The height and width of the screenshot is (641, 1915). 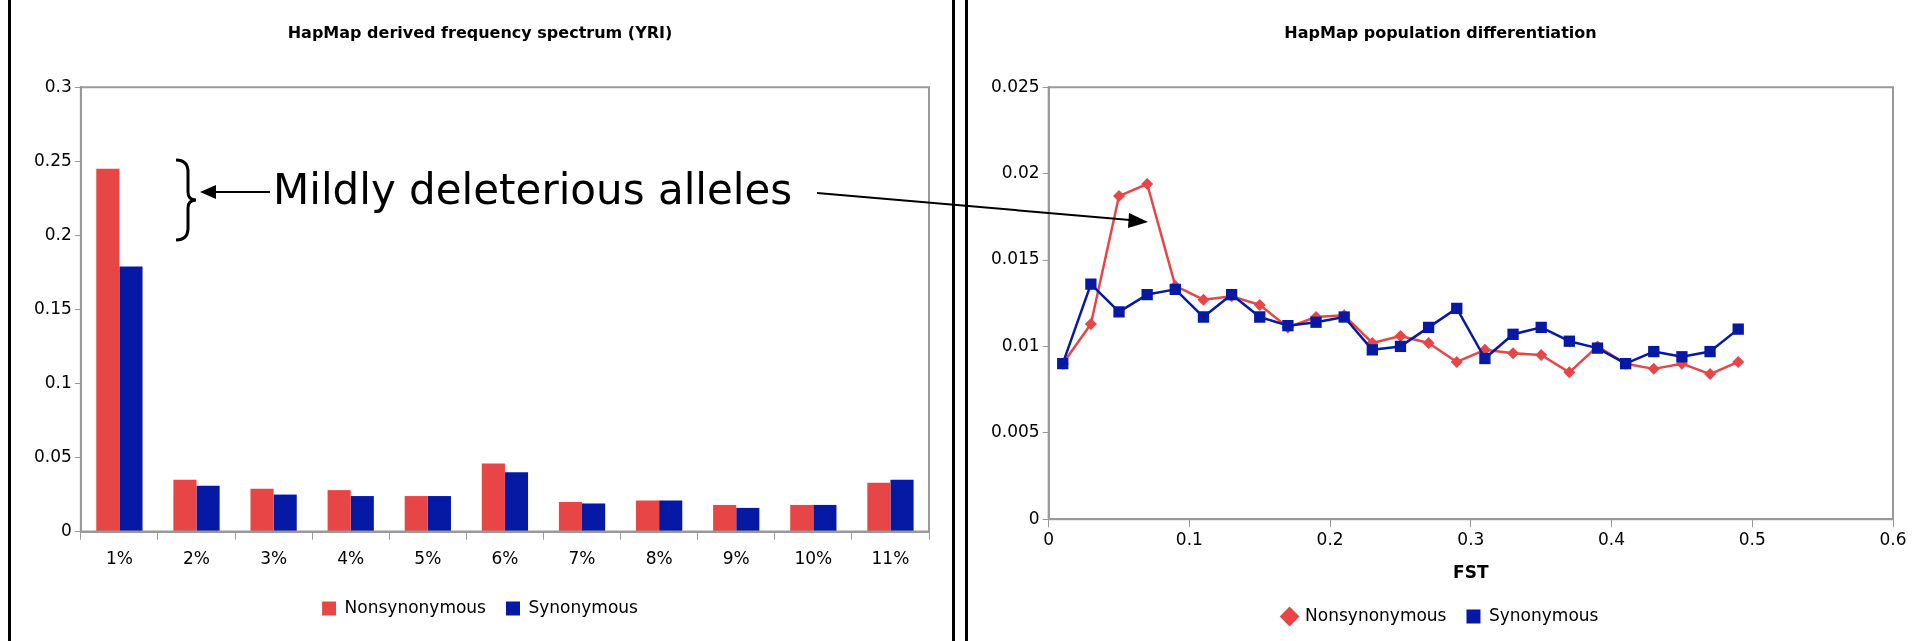 What do you see at coordinates (52, 455) in the screenshot?
I see `y-tick-label: 0.05` at bounding box center [52, 455].